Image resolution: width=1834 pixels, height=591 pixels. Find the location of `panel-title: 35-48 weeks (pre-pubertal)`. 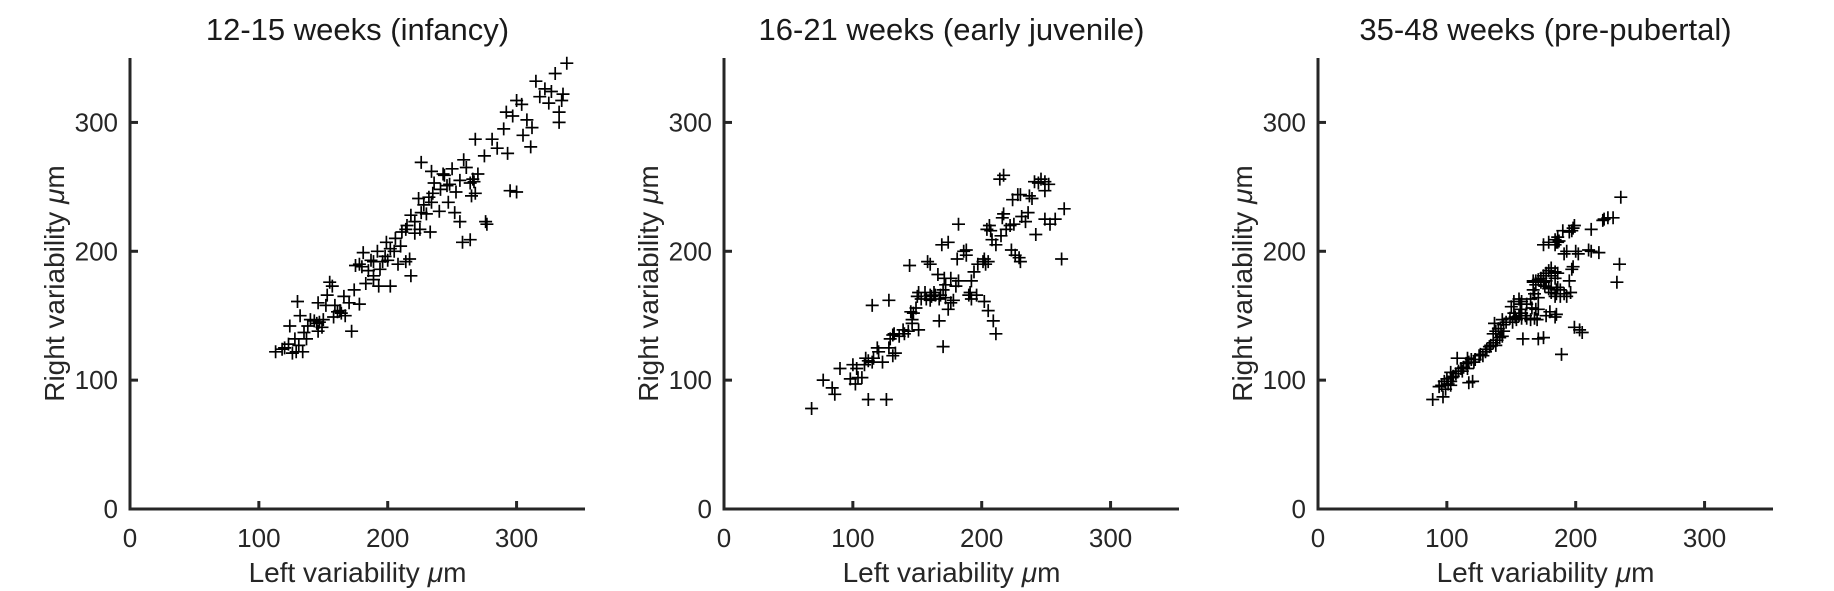

panel-title: 35-48 weeks (pre-pubertal) is located at coordinates (1545, 29).